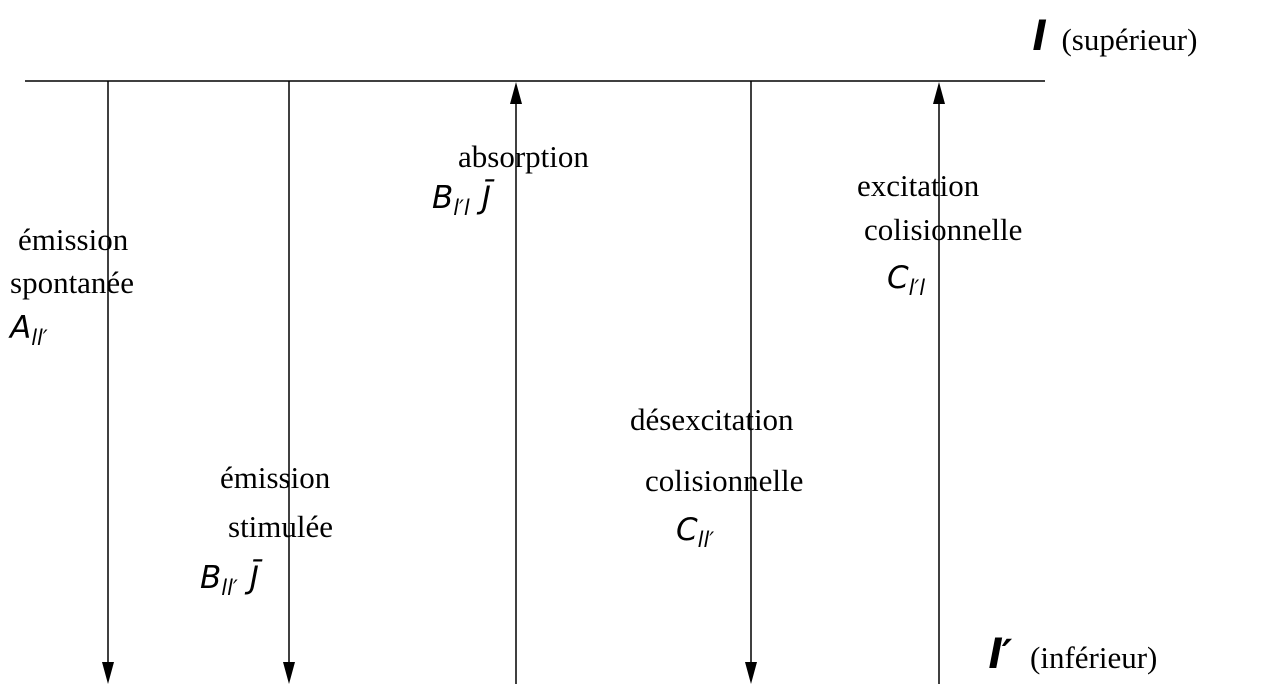 This screenshot has width=1272, height=684. What do you see at coordinates (1000, 655) in the screenshot?
I see `symbol: l′` at bounding box center [1000, 655].